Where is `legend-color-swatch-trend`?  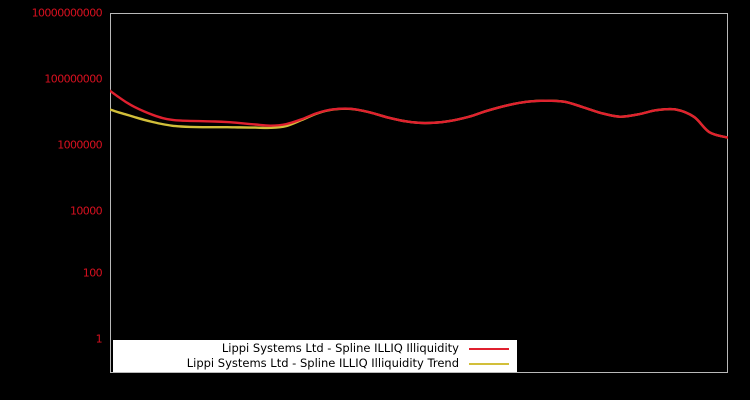
legend-color-swatch-trend is located at coordinates (489, 363).